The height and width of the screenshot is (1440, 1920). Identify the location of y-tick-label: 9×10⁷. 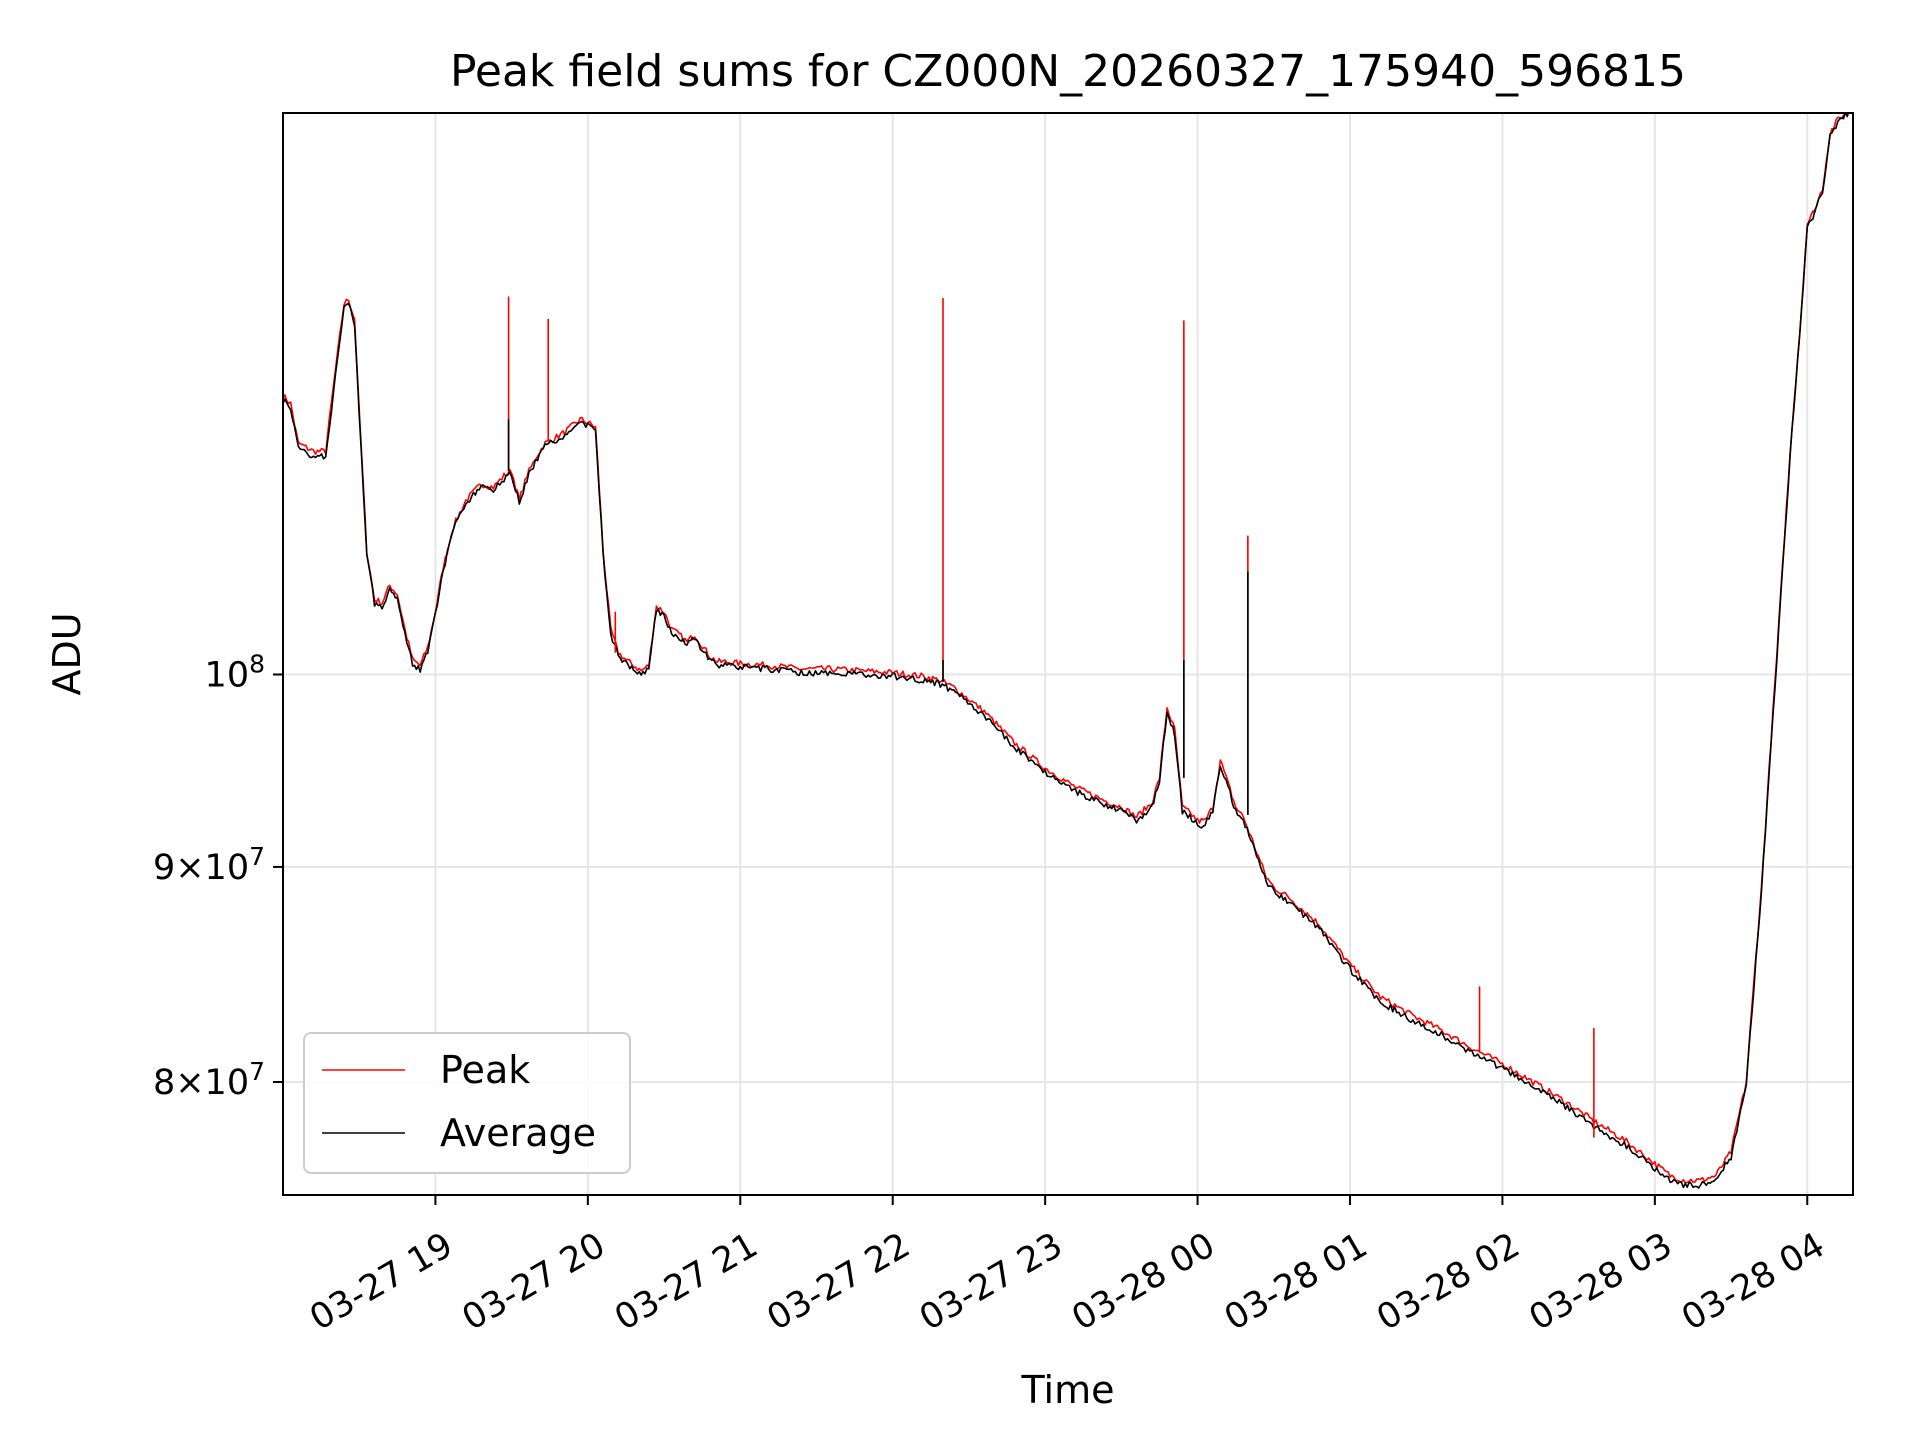
(209, 865).